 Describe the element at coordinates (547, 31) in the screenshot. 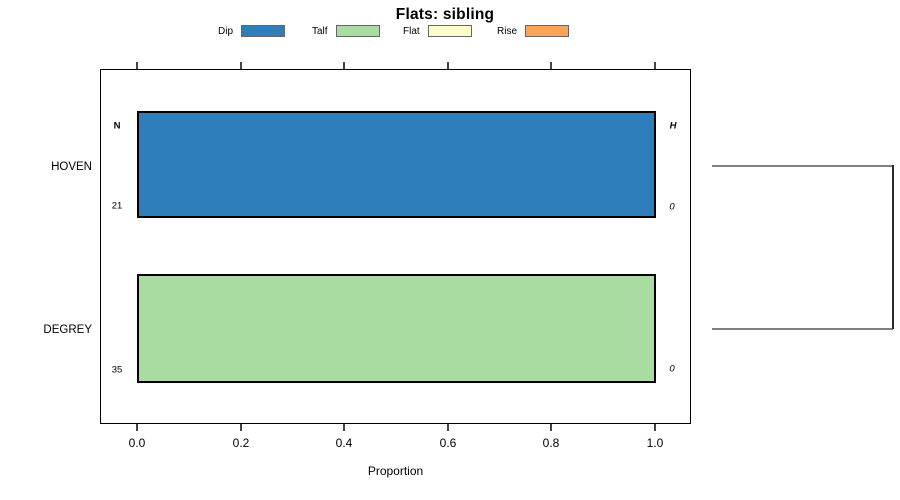

I see `legend-swatch-rise` at that location.